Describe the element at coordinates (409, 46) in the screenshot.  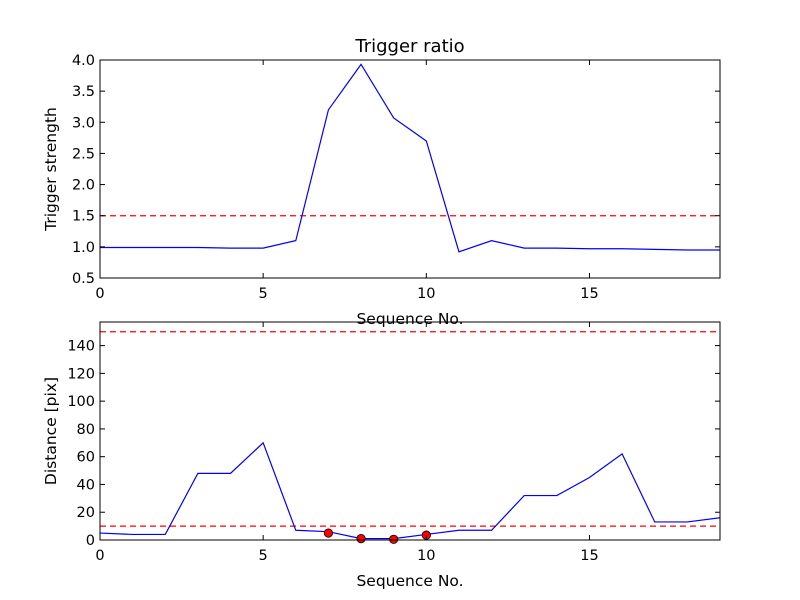
I see `chart-title: Trigger ratio` at that location.